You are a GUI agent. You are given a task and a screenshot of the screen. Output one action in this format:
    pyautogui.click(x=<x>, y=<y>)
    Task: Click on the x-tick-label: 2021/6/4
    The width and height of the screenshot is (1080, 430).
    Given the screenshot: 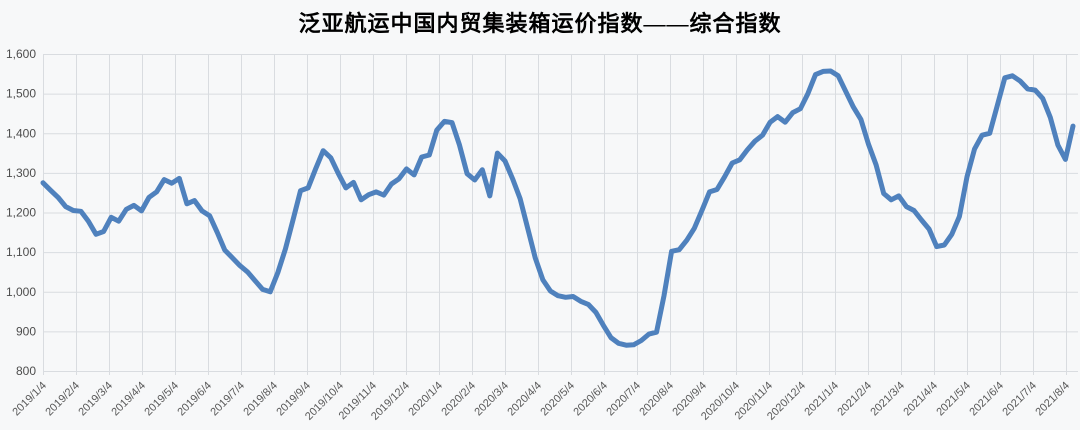 What is the action you would take?
    pyautogui.click(x=986, y=399)
    